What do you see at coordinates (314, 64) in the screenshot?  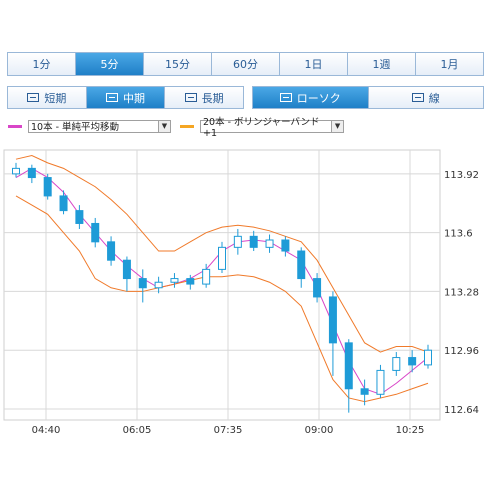 I see `tab-timeframe-4: 1日` at bounding box center [314, 64].